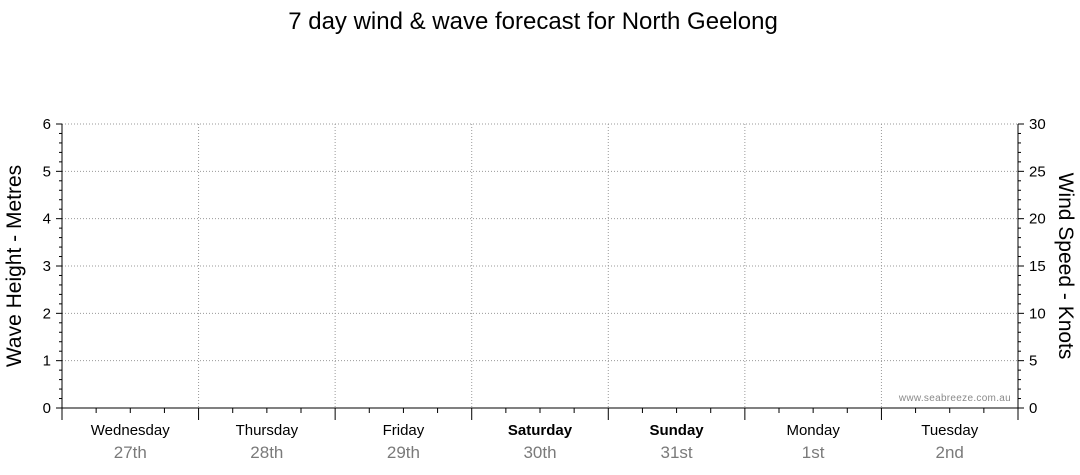  I want to click on right-tick-label: 30, so click(1037, 124).